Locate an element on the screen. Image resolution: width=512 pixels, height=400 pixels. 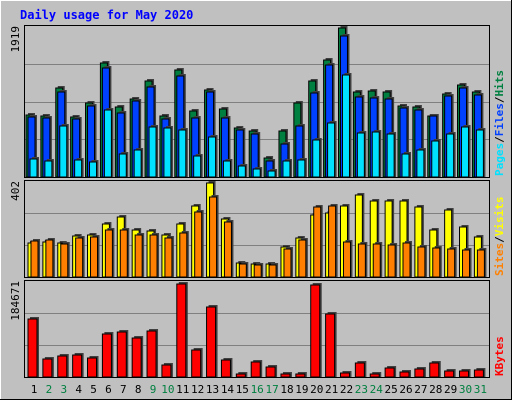
day-label: 7 is located at coordinates (123, 389).